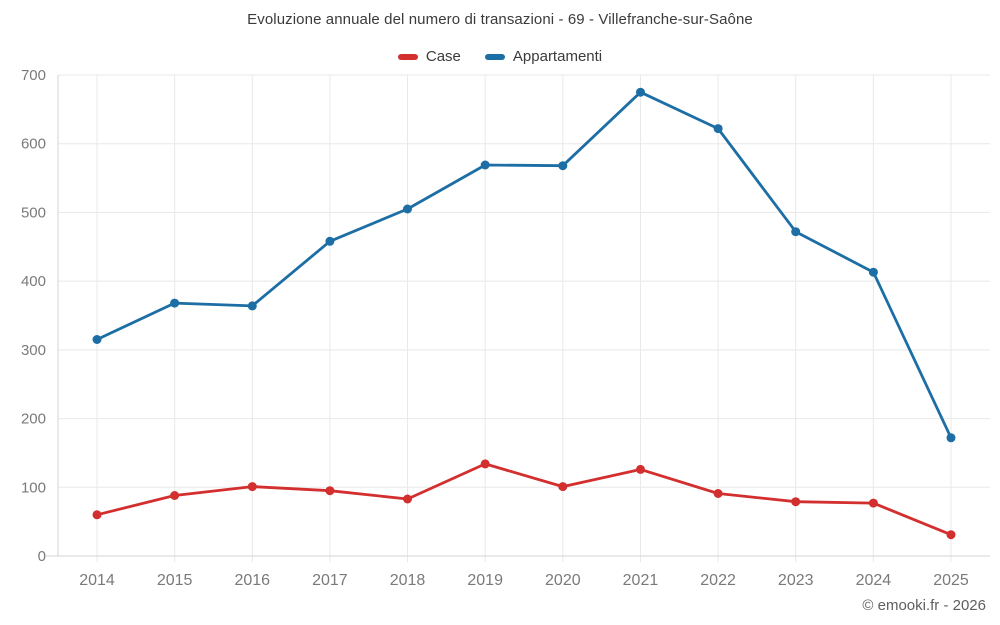 The image size is (1000, 625). What do you see at coordinates (485, 464) in the screenshot?
I see `data-point-case-2019` at bounding box center [485, 464].